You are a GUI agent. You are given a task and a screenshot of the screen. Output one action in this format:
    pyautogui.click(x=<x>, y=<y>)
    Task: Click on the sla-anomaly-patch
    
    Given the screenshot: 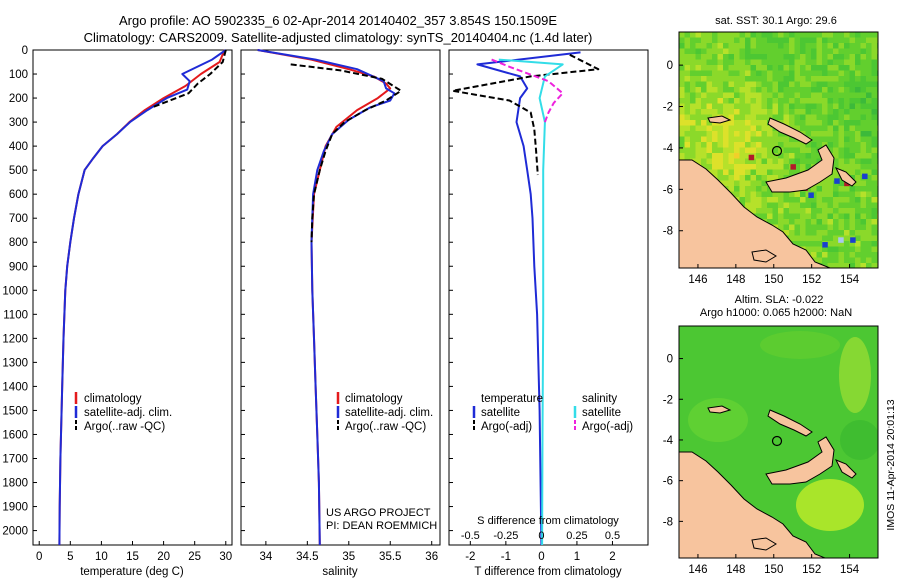 What is the action you would take?
    pyautogui.click(x=855, y=375)
    